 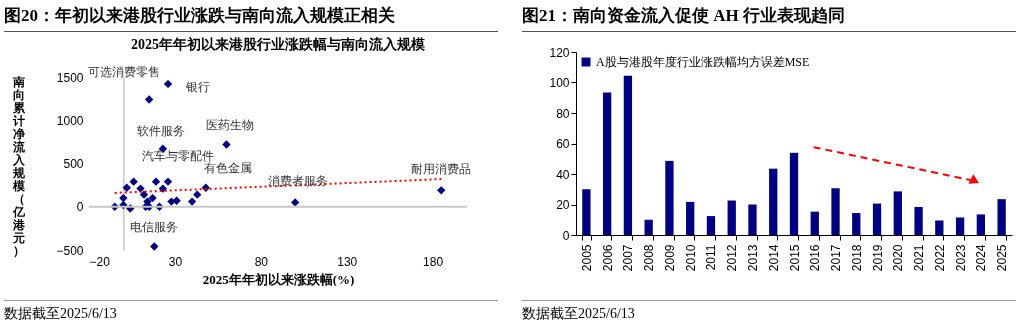 I want to click on annotation: 耐用消费品, so click(x=441, y=169).